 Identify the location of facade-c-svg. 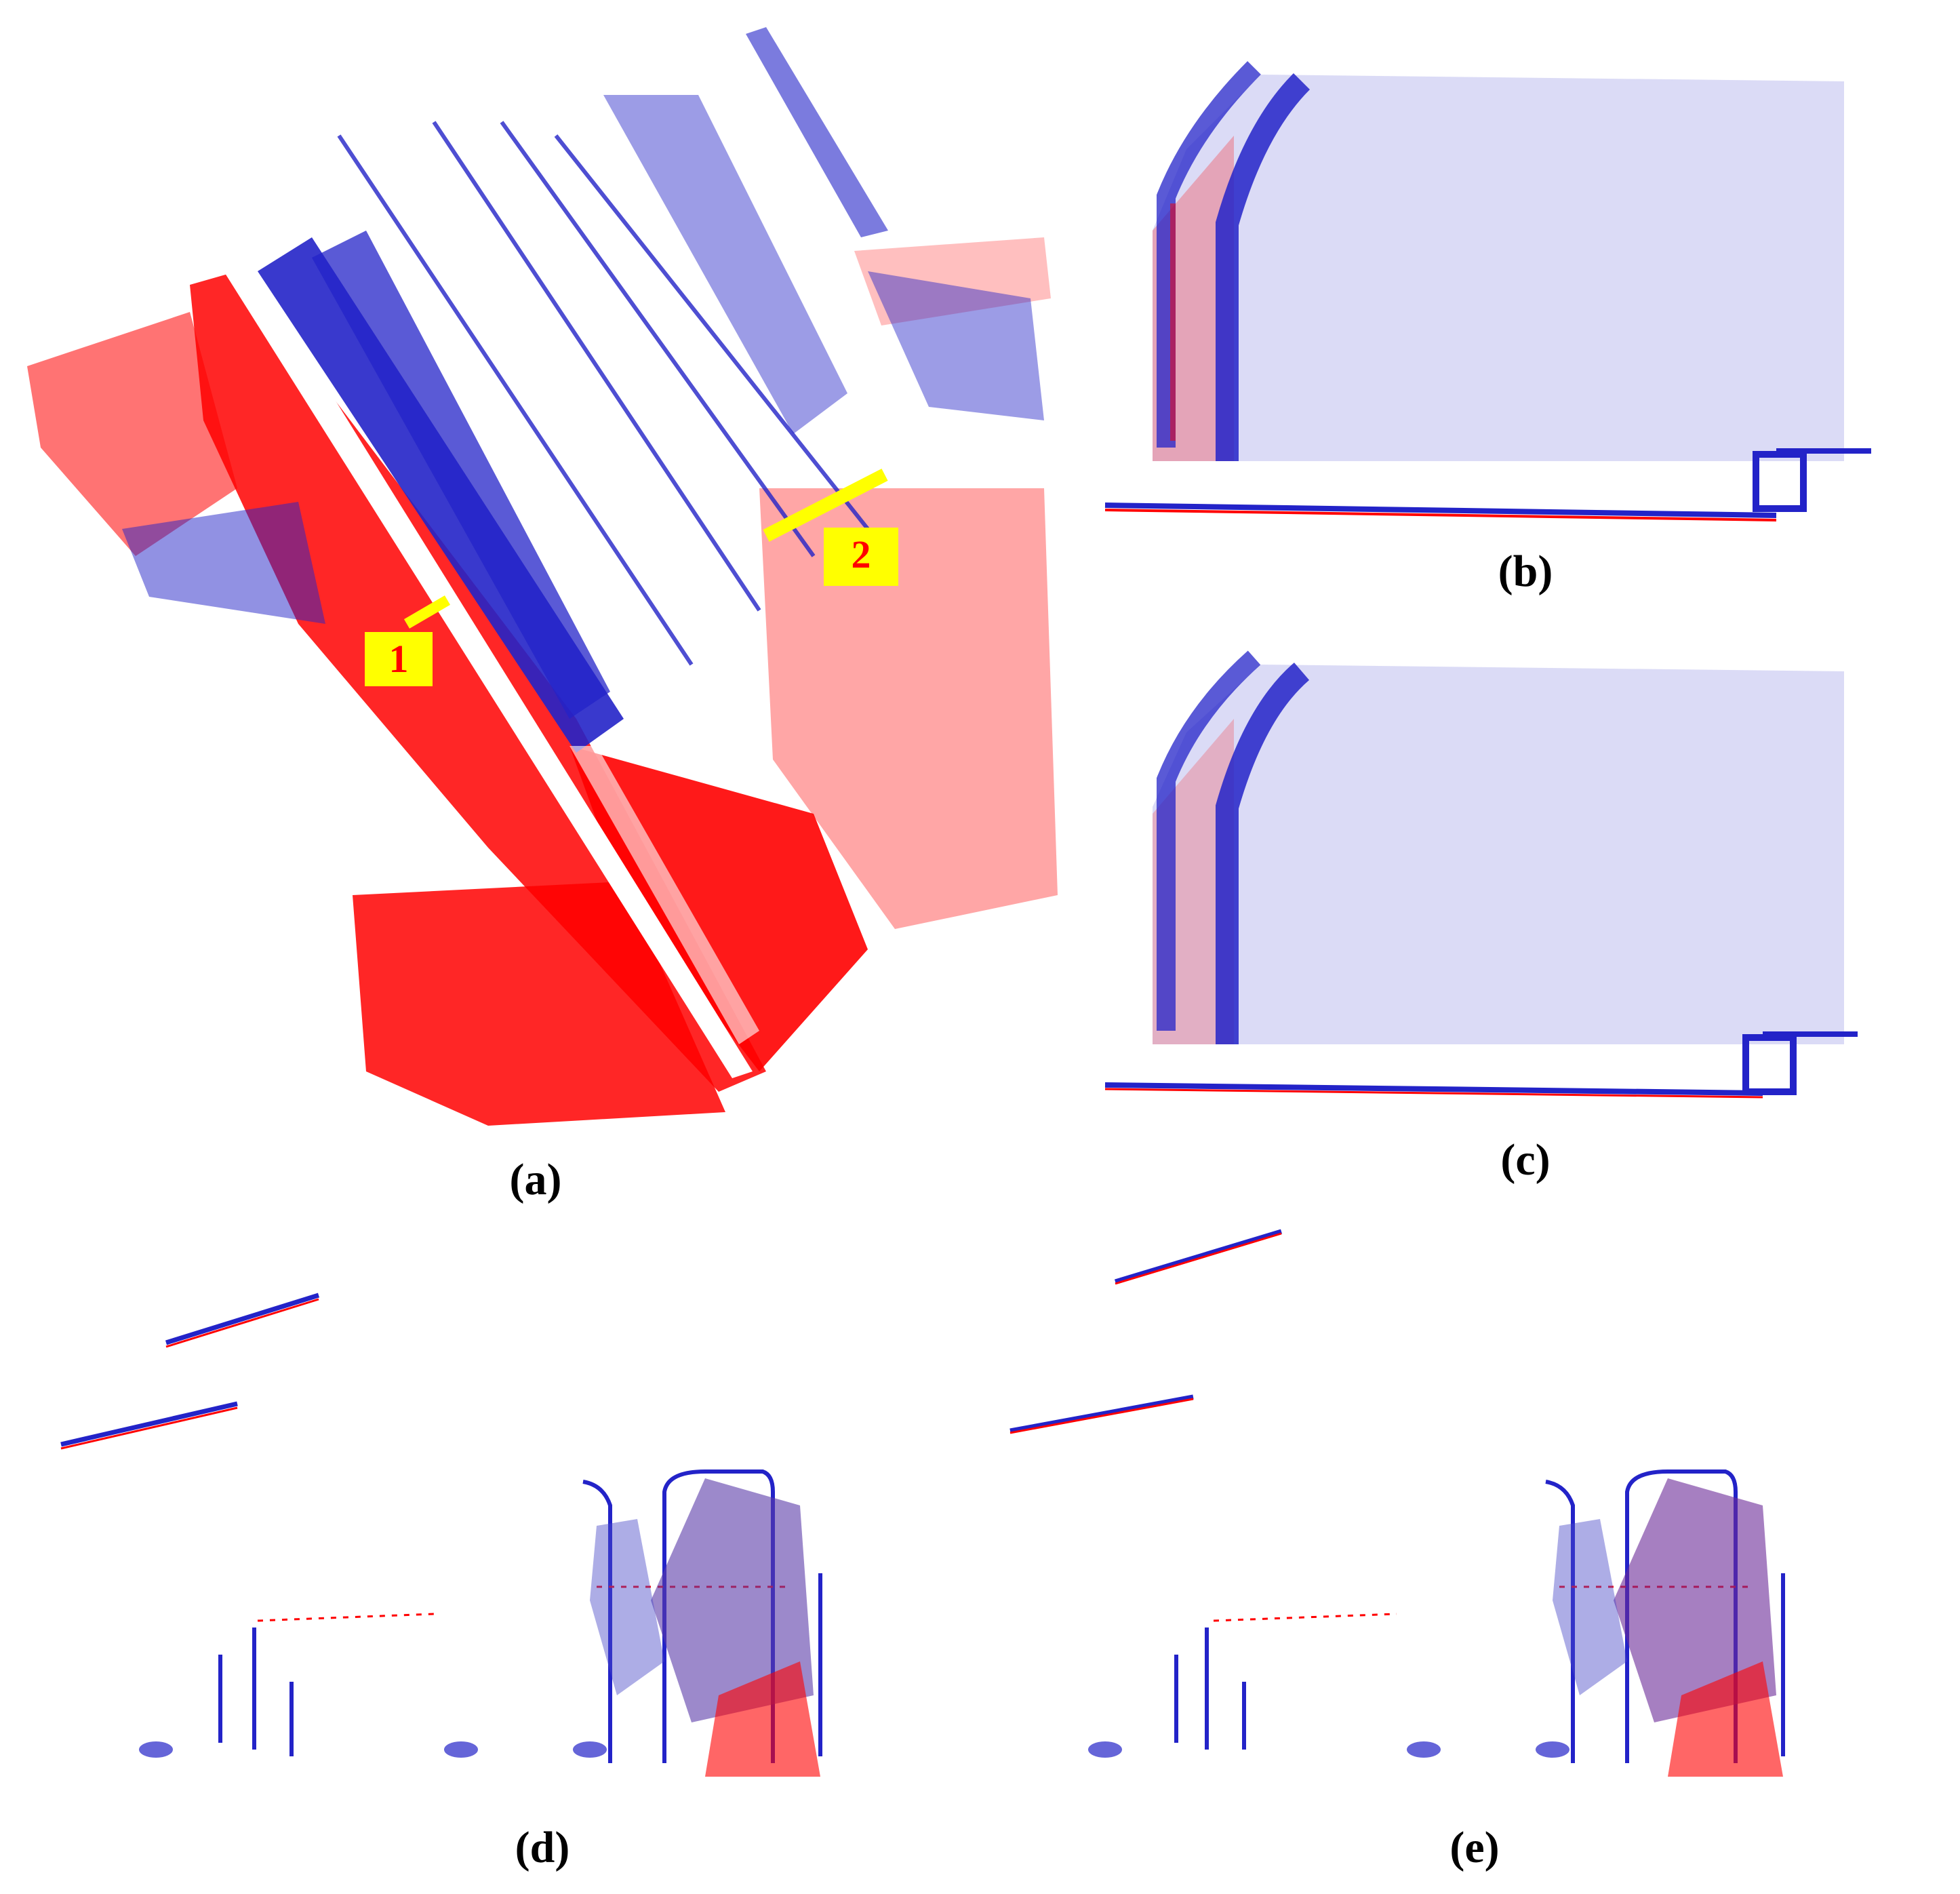
(1481, 874).